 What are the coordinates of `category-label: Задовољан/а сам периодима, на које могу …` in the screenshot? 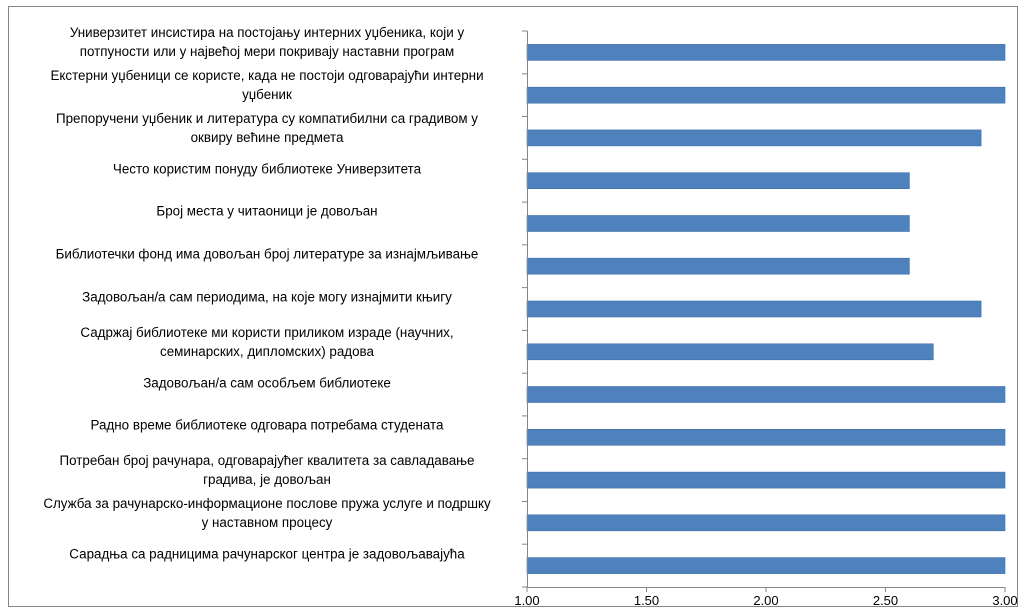 It's located at (267, 297).